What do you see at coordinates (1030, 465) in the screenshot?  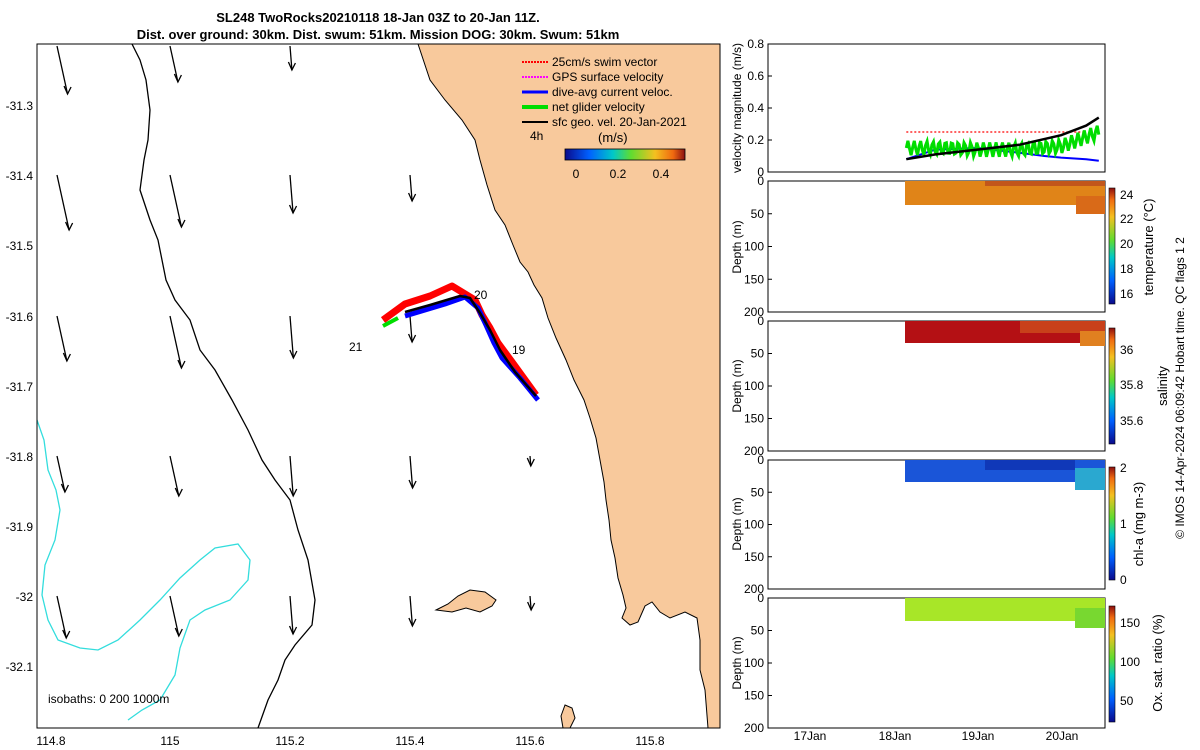 I see `chla-band-patch` at bounding box center [1030, 465].